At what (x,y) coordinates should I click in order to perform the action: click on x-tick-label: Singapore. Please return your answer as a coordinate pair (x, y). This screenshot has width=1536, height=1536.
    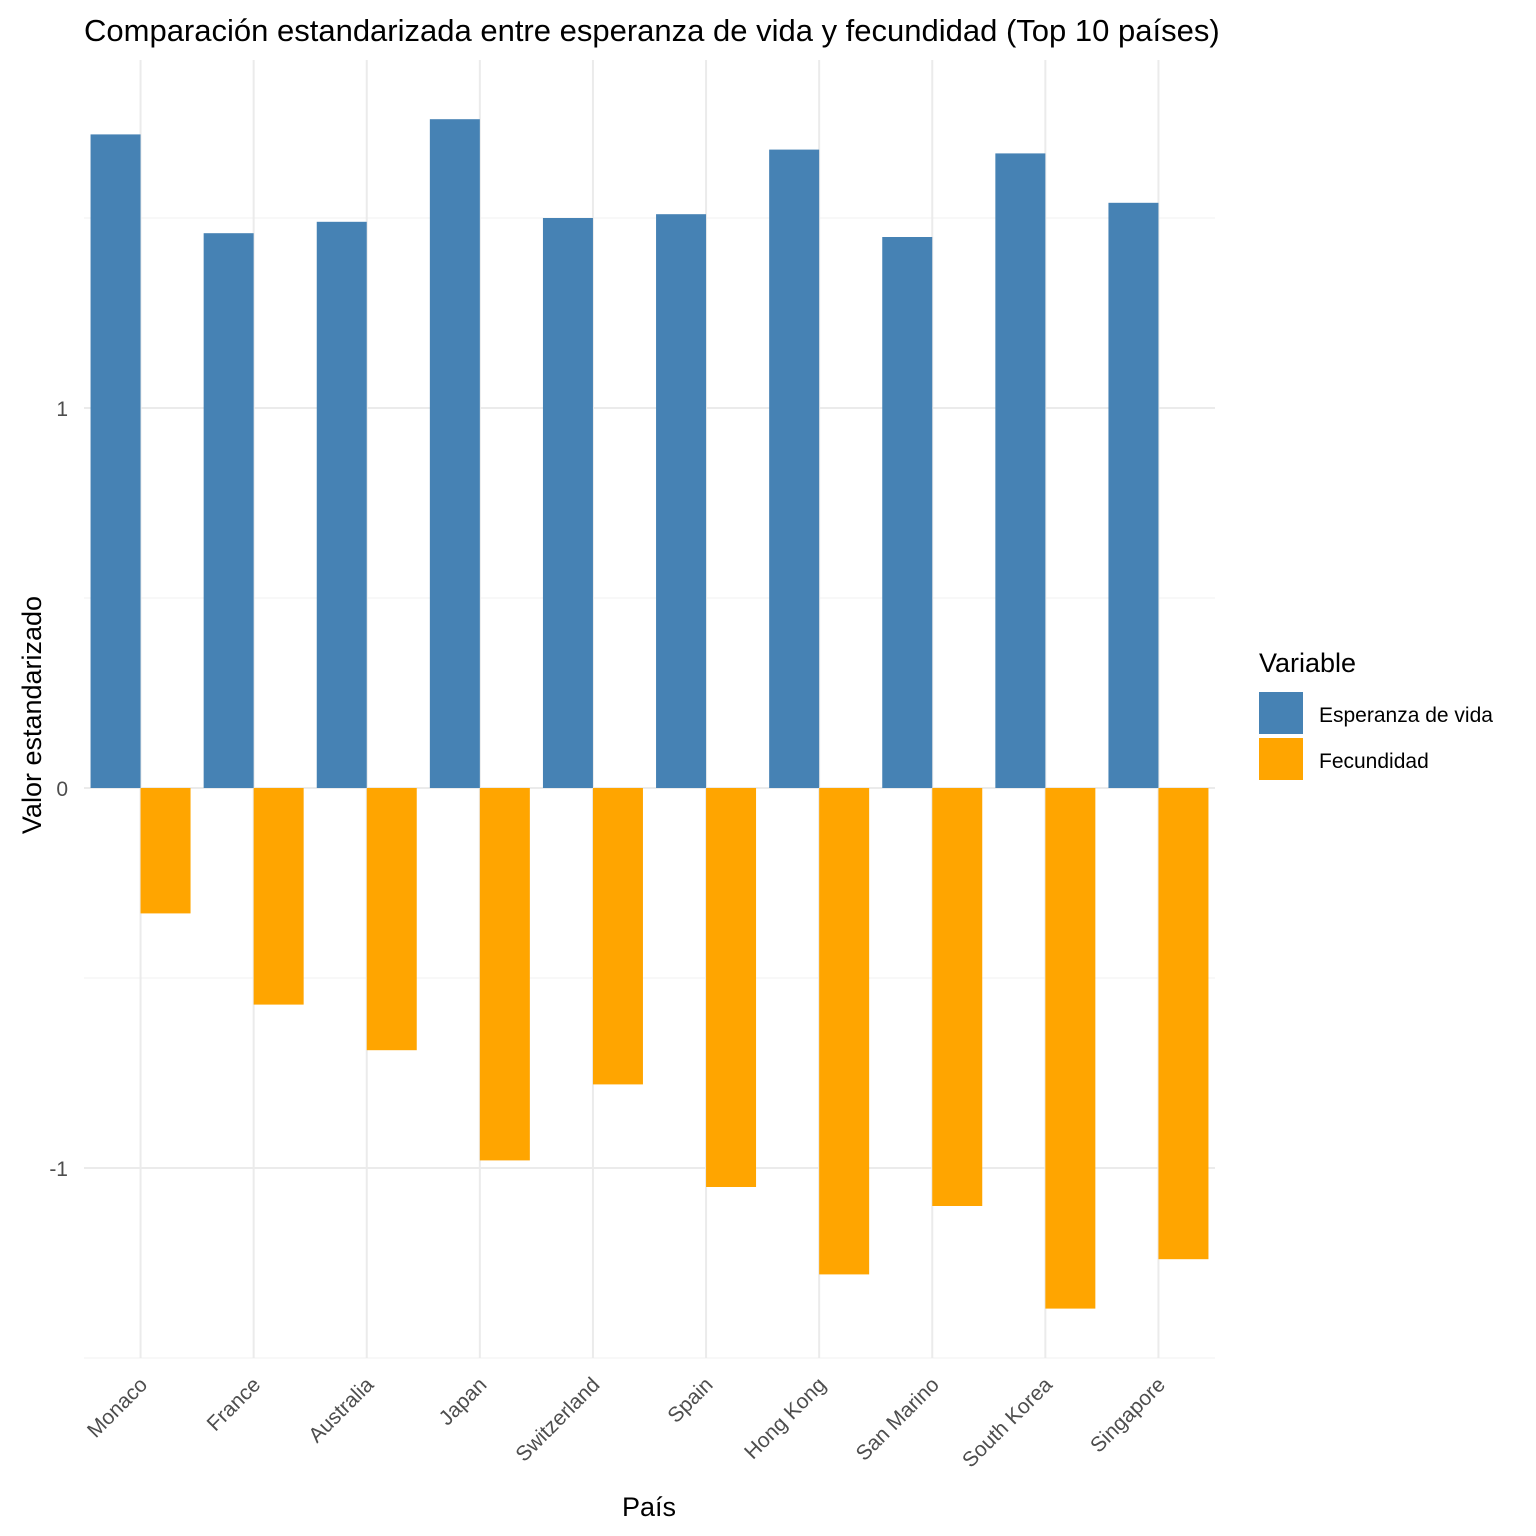
    Looking at the image, I should click on (1128, 1415).